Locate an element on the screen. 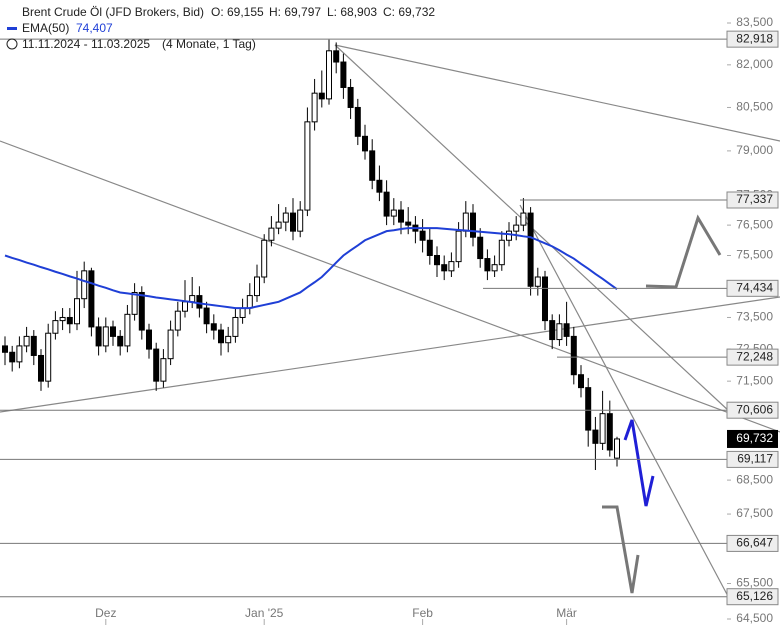 The width and height of the screenshot is (780, 625). y-tick-label: 82,000 is located at coordinates (754, 64).